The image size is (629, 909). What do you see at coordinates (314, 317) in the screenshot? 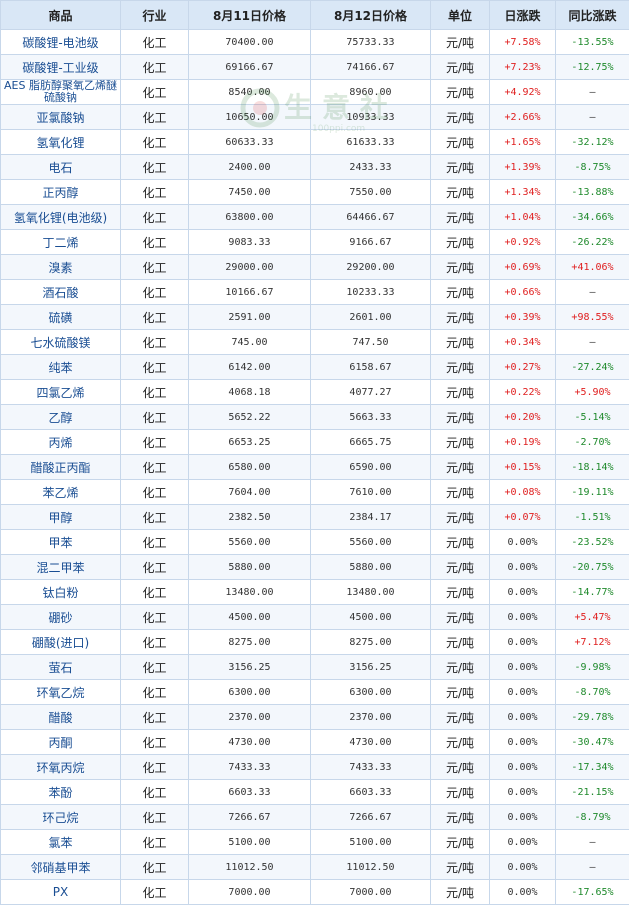
I see `table-row: 硫磺 化工 2591.00 2601.00 元/吨 +0.39% +98.55%` at bounding box center [314, 317].